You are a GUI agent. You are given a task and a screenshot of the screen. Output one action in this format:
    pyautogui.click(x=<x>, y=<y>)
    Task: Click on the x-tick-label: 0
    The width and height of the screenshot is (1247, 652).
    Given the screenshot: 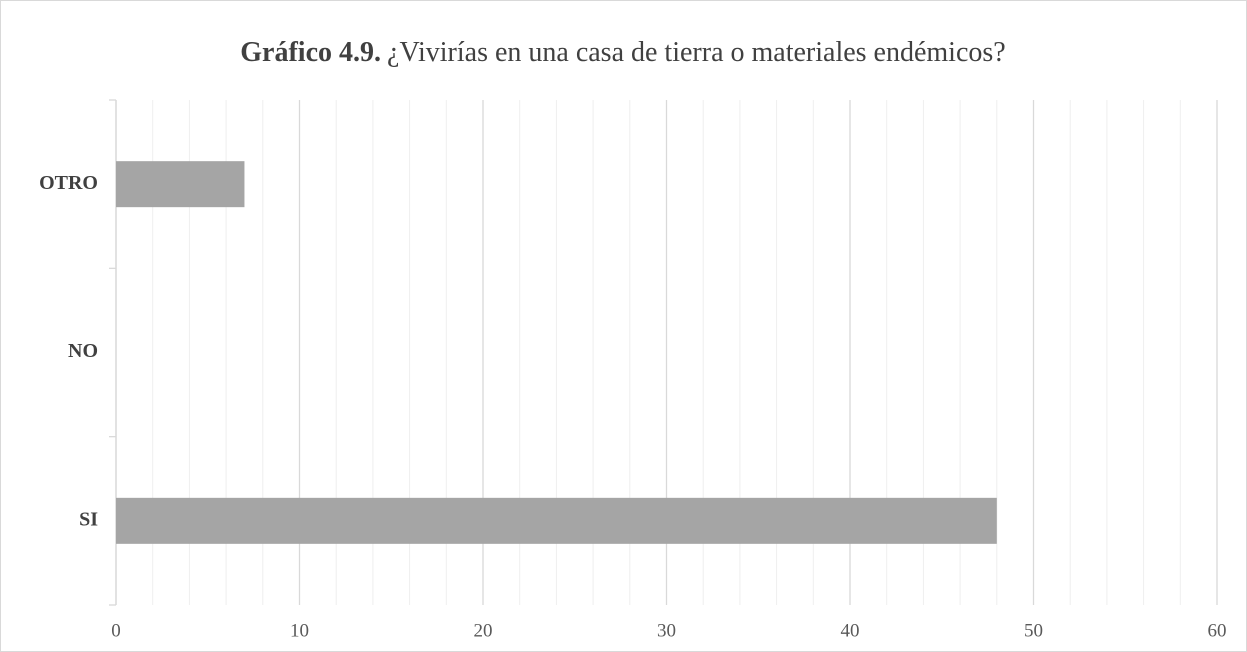 What is the action you would take?
    pyautogui.click(x=116, y=630)
    